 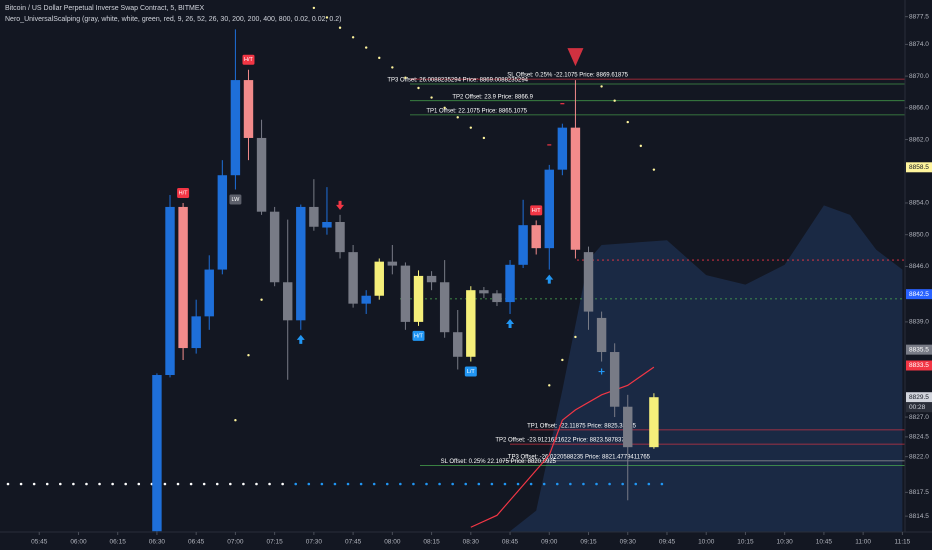 What do you see at coordinates (118, 542) in the screenshot?
I see `x-tick-label: 06:15` at bounding box center [118, 542].